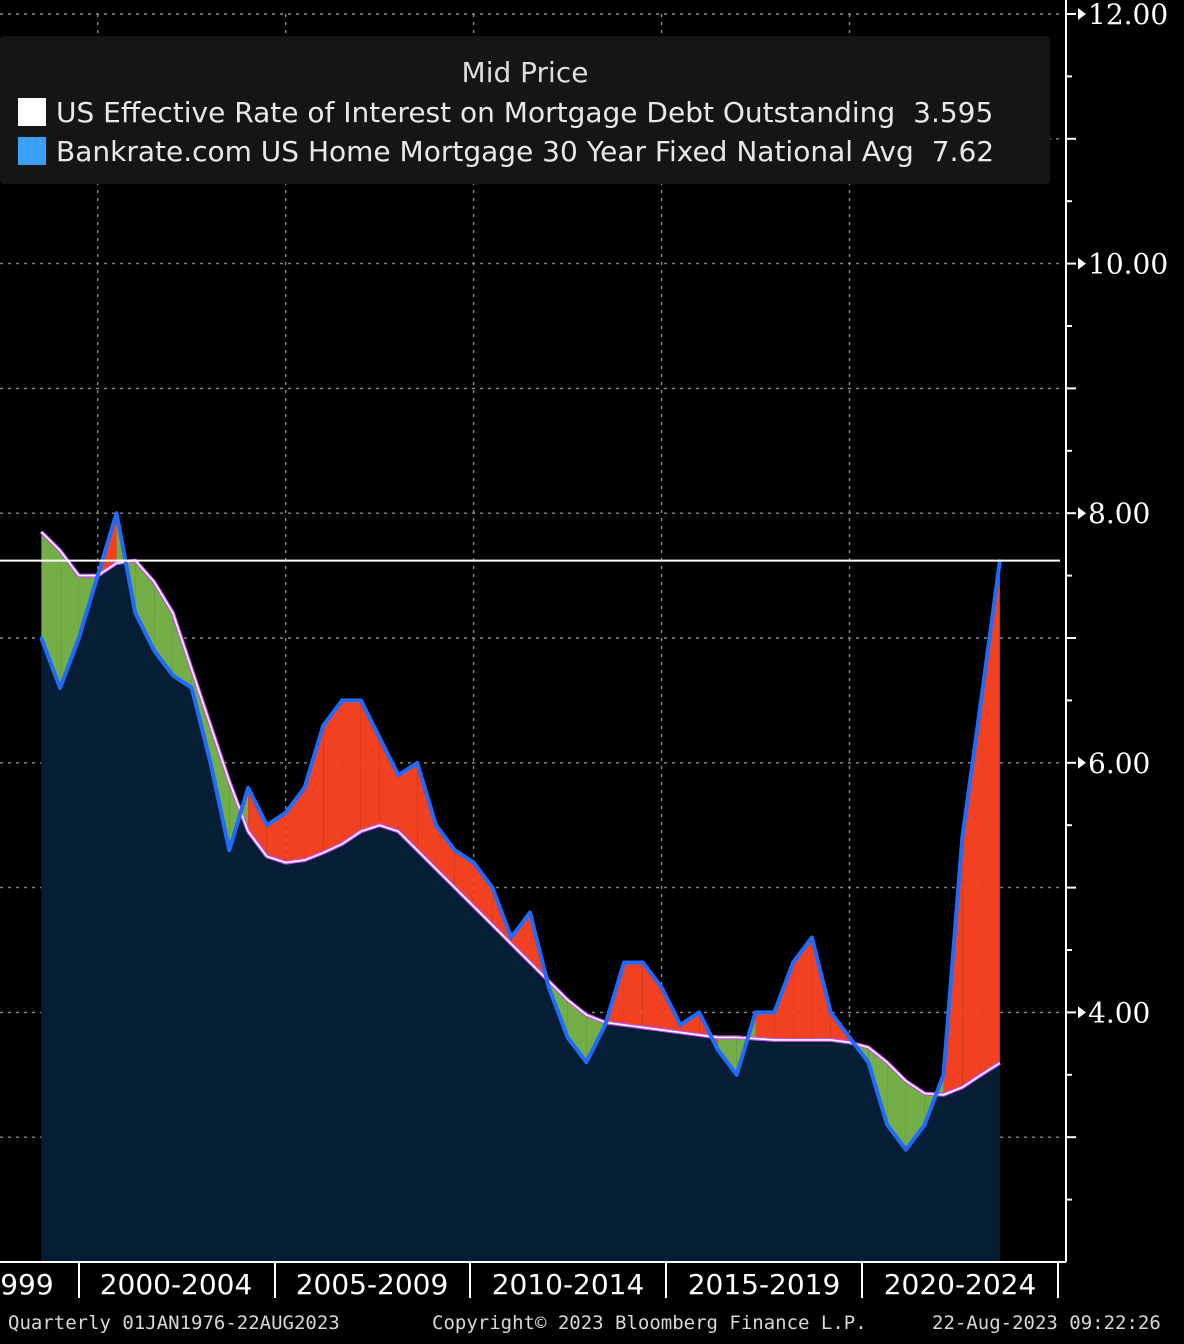  Describe the element at coordinates (1128, 264) in the screenshot. I see `y-tick-label: 10.00` at that location.